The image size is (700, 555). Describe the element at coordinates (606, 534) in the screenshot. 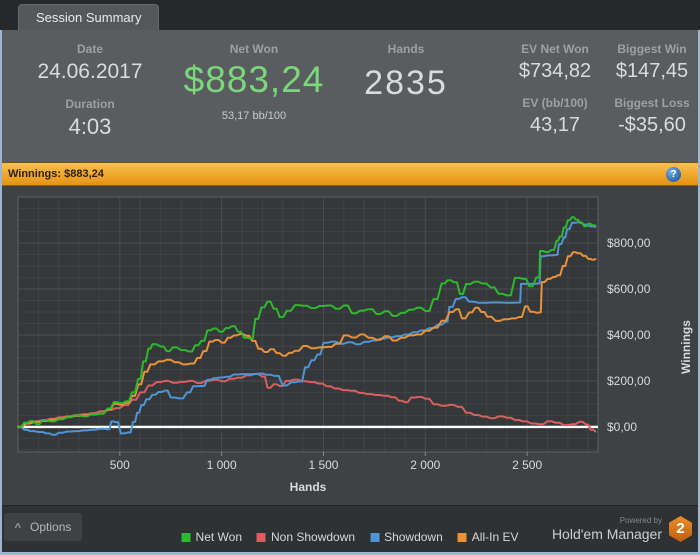

I see `brand-name: Hold'em Manager` at that location.